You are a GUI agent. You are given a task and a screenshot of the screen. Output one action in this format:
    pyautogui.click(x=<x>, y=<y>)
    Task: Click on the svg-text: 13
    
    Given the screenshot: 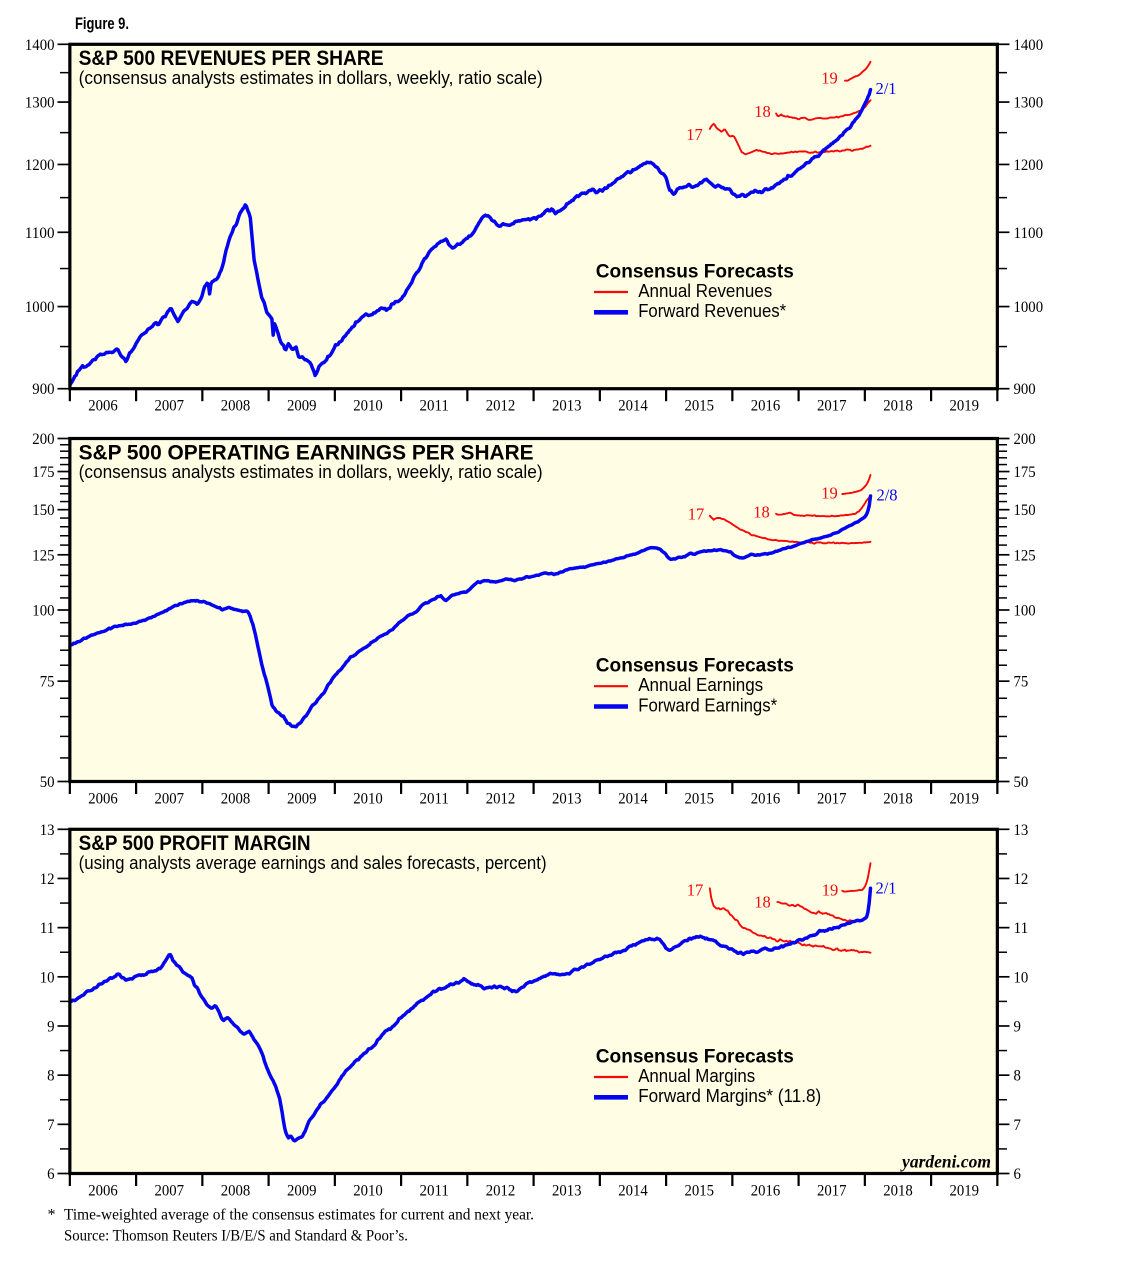 What is the action you would take?
    pyautogui.click(x=47, y=830)
    